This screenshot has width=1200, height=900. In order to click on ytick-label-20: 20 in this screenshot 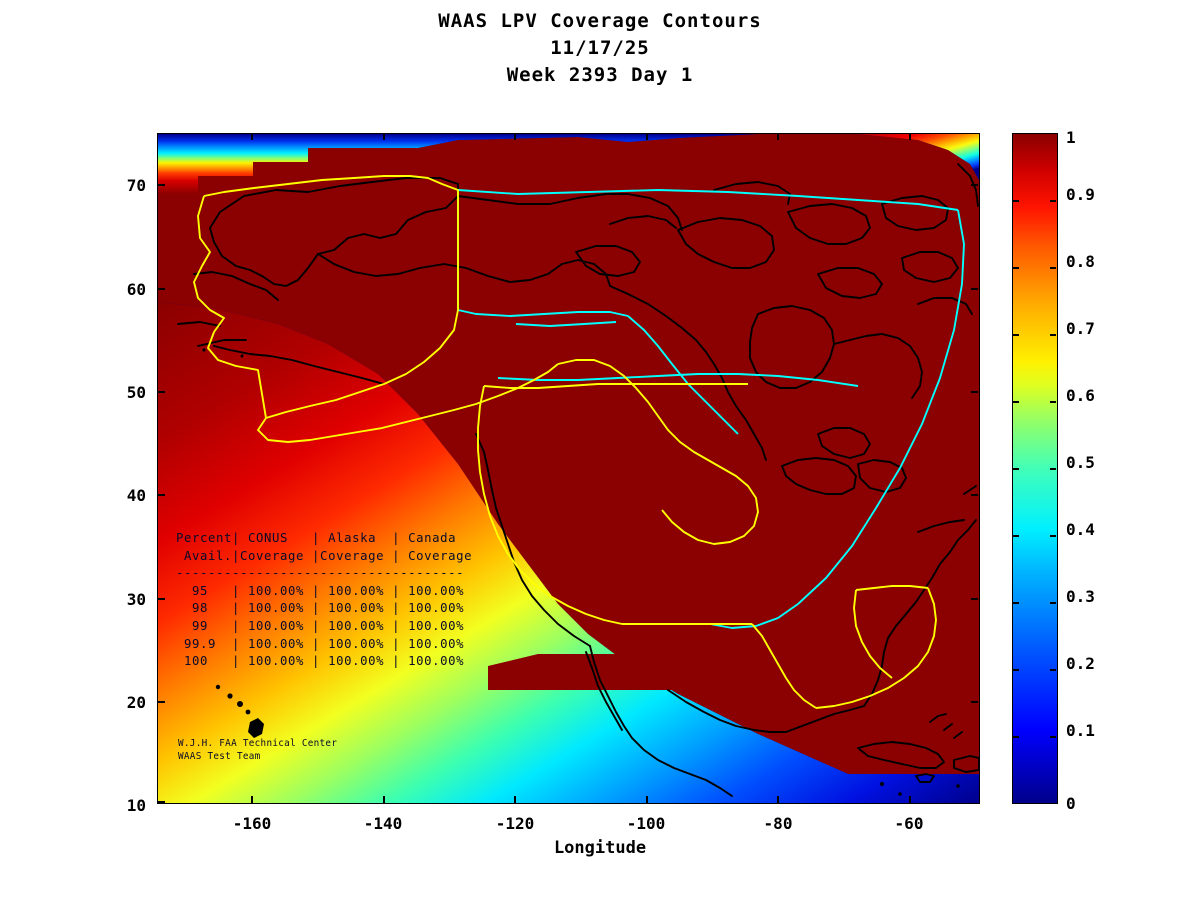, I will do `click(136, 702)`.